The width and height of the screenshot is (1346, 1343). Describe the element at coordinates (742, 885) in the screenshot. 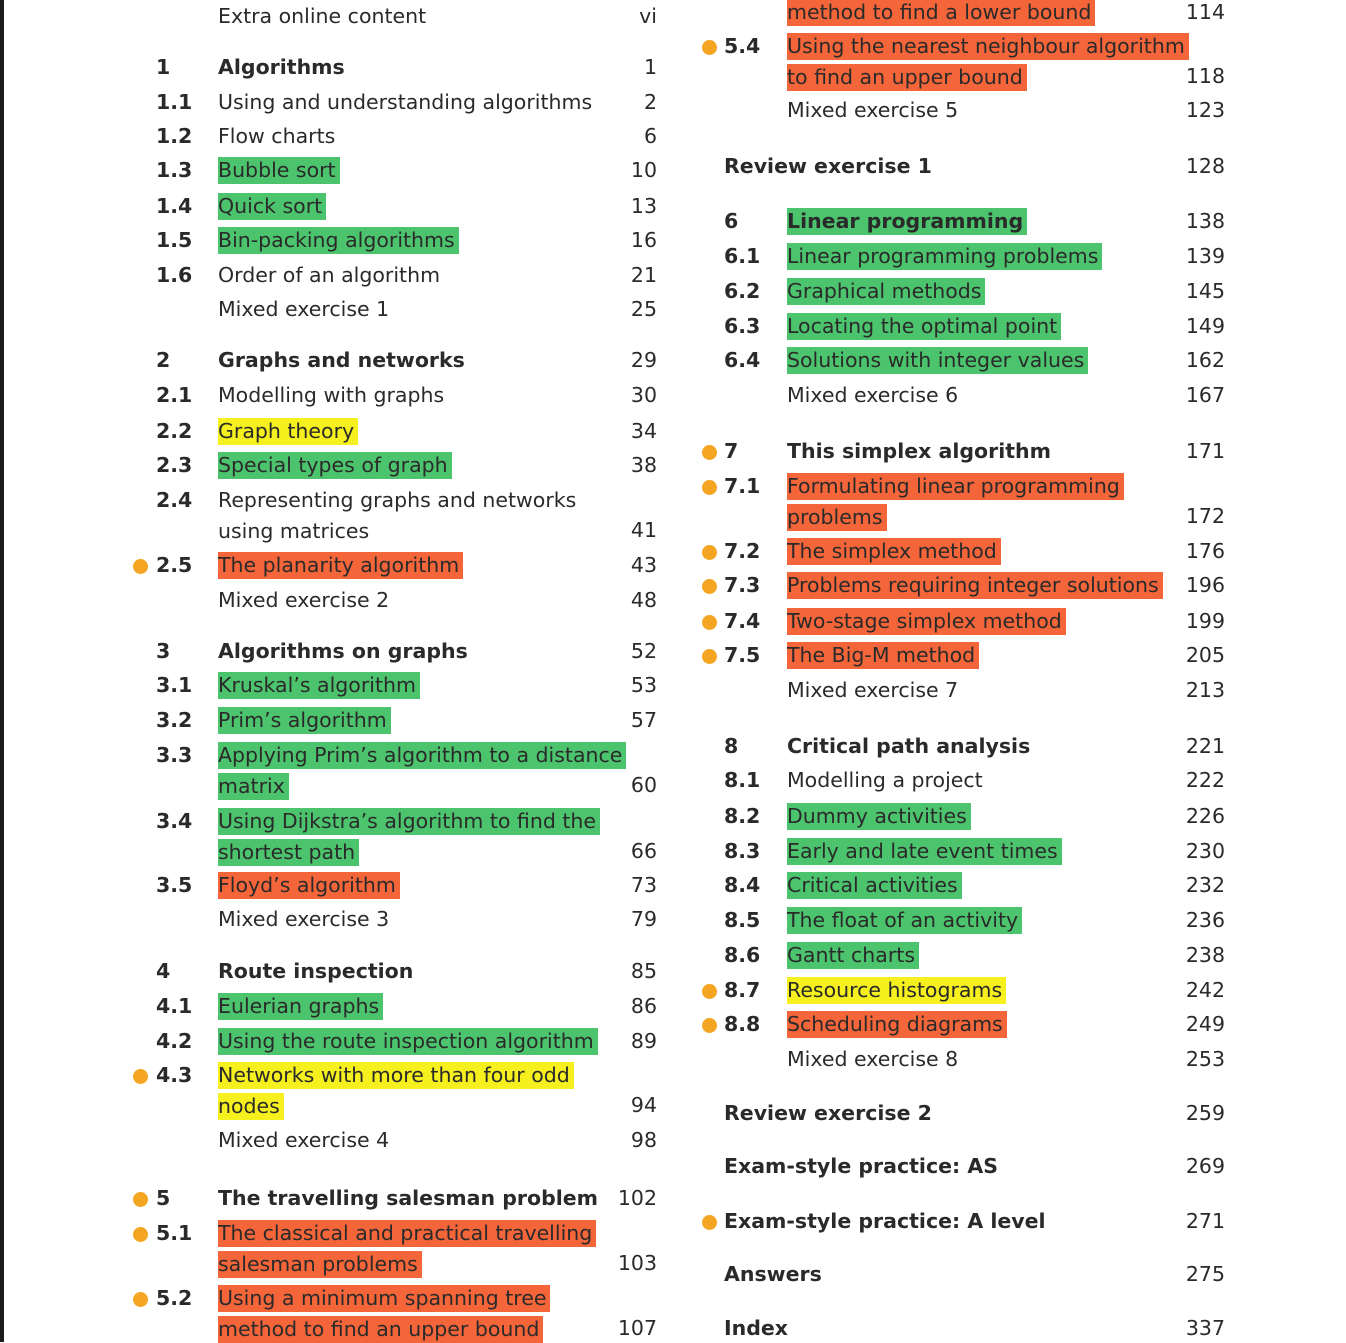

I see `toc-entry-number: 8.4` at that location.